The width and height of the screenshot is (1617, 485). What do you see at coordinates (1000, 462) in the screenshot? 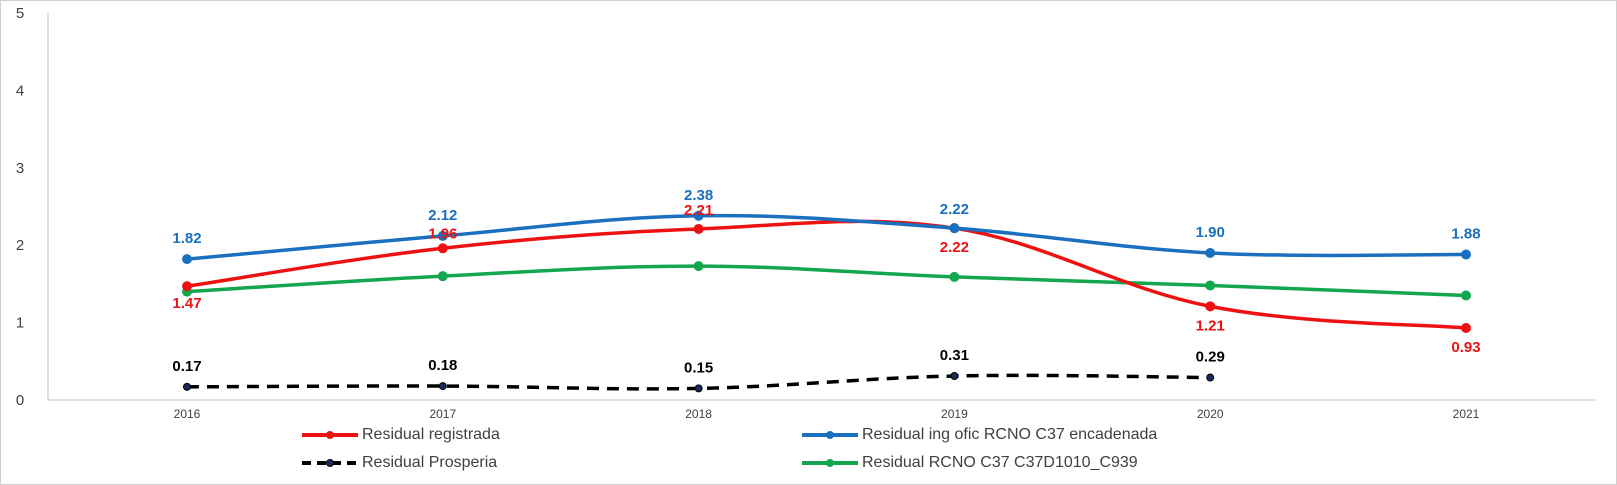
I see `legend-label: Residual RCNO C37 C37D1010_C939` at bounding box center [1000, 462].